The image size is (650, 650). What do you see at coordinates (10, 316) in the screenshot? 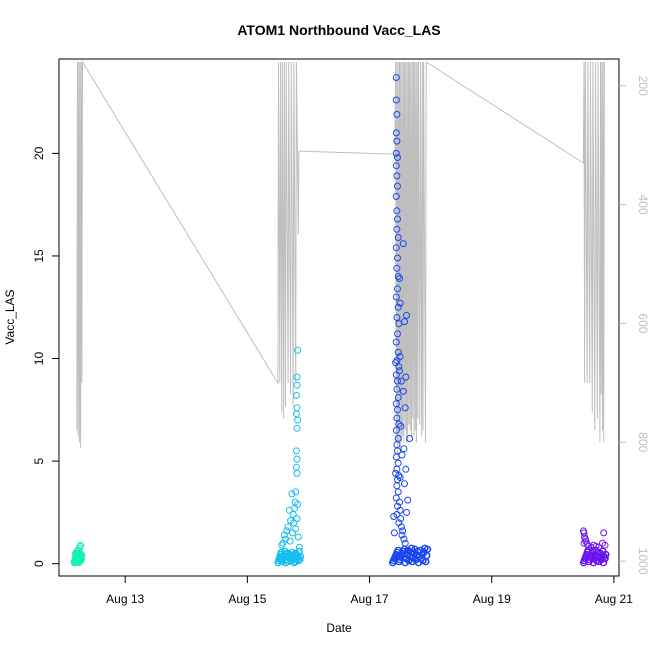
I see `y-axis-label: Vacc_LAS` at bounding box center [10, 316].